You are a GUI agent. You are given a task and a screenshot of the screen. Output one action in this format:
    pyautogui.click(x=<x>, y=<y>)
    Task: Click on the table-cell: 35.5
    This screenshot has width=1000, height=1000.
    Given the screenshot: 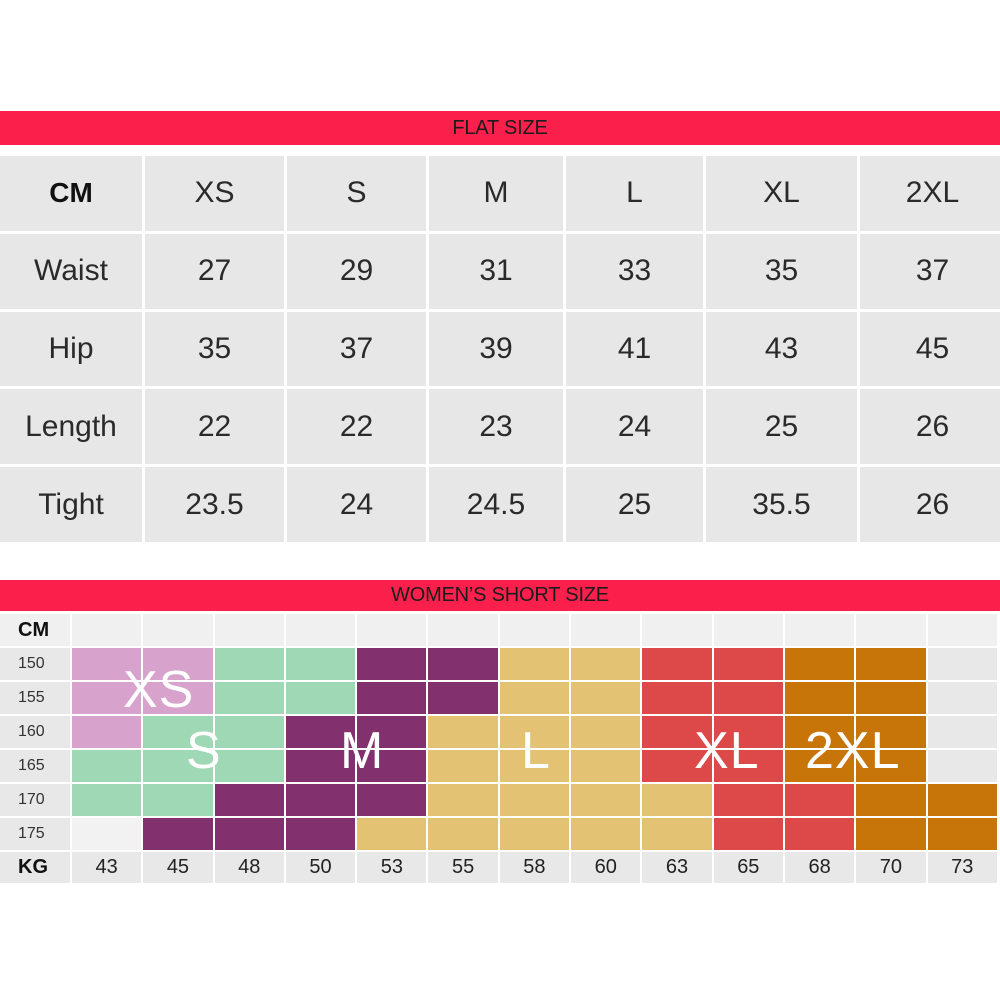 What is the action you would take?
    pyautogui.click(x=781, y=504)
    